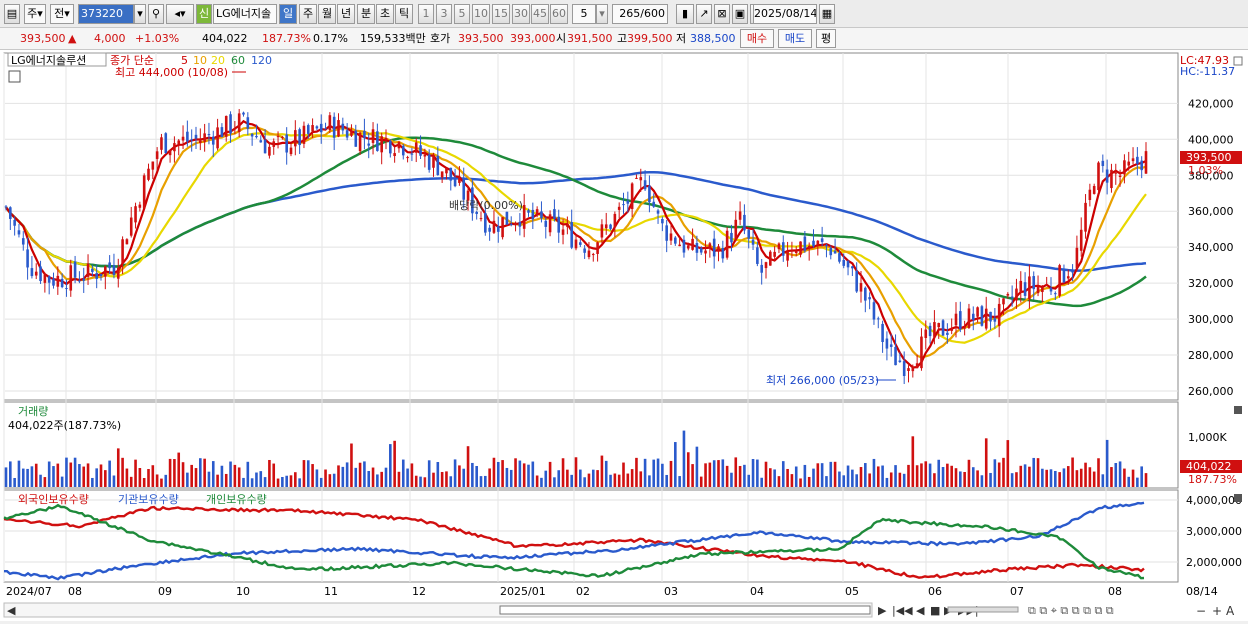 Image resolution: width=1248 pixels, height=624 pixels. What do you see at coordinates (584, 14) in the screenshot?
I see `interval-custom-input: 5` at bounding box center [584, 14].